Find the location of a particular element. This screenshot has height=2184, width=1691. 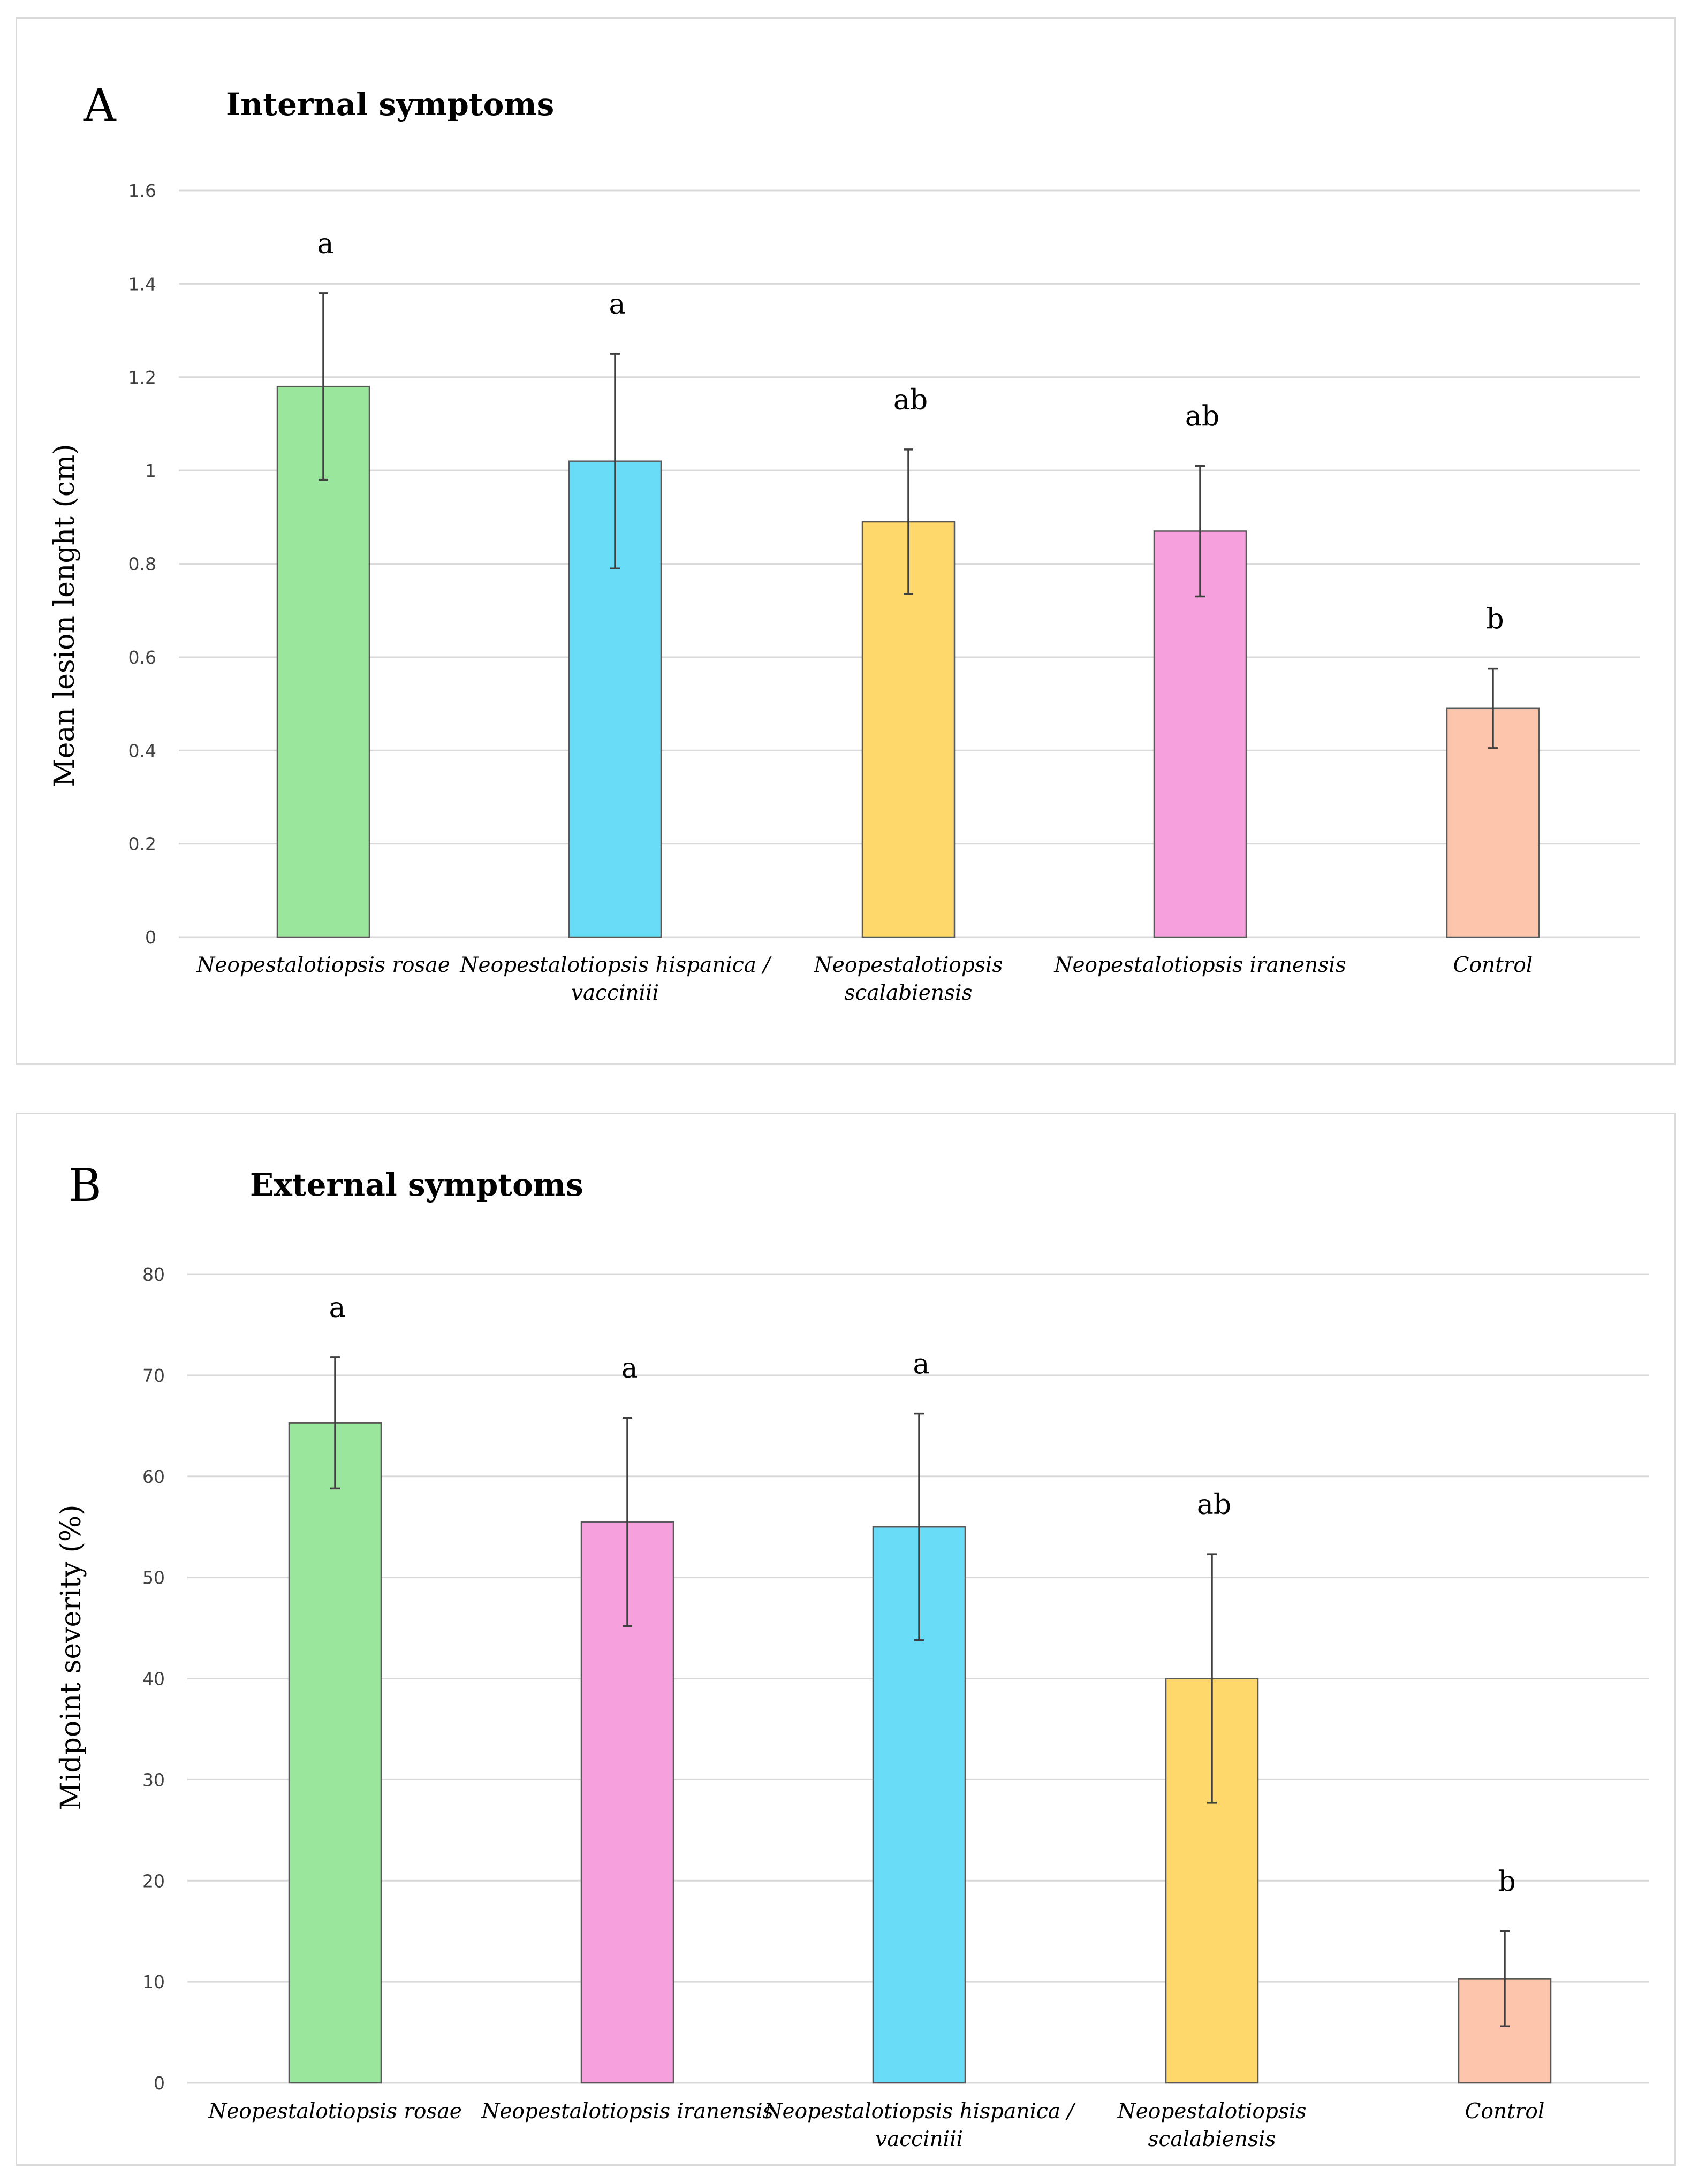

chart-b-bar is located at coordinates (335, 1753).